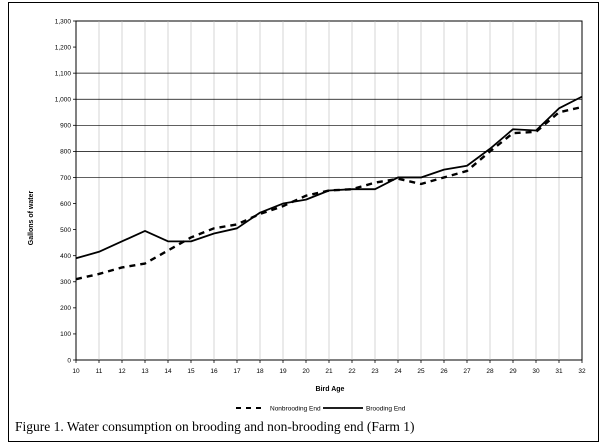  What do you see at coordinates (65, 178) in the screenshot?
I see `y-tick-label: 700` at bounding box center [65, 178].